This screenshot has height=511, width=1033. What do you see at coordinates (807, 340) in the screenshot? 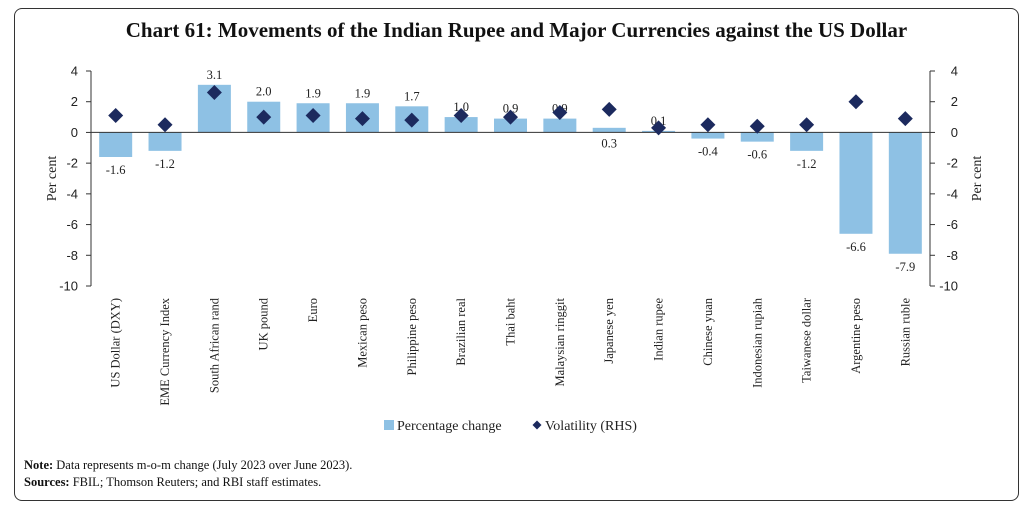
I see `category-label: Taiwanese dollar` at bounding box center [807, 340].